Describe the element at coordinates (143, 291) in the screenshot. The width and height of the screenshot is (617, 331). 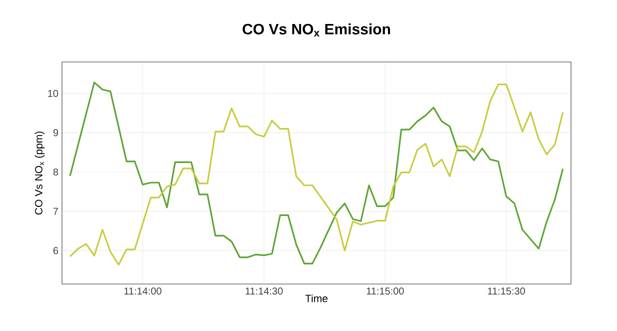
I see `x-tick-label: 11:14:00` at that location.